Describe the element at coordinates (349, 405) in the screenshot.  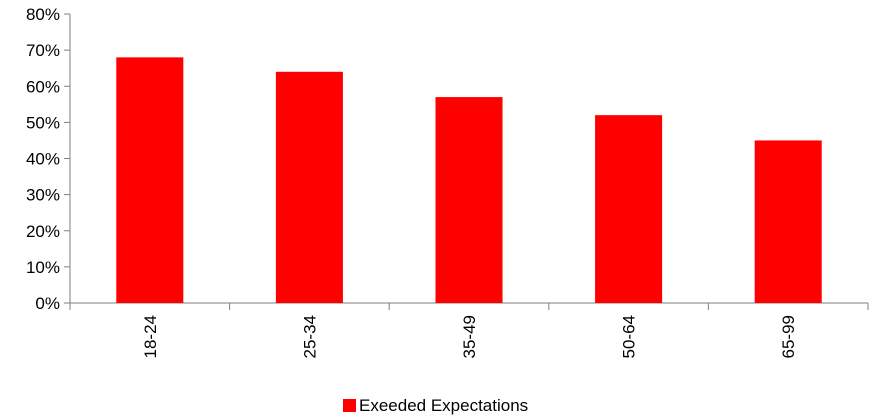
I see `legend-swatch` at that location.